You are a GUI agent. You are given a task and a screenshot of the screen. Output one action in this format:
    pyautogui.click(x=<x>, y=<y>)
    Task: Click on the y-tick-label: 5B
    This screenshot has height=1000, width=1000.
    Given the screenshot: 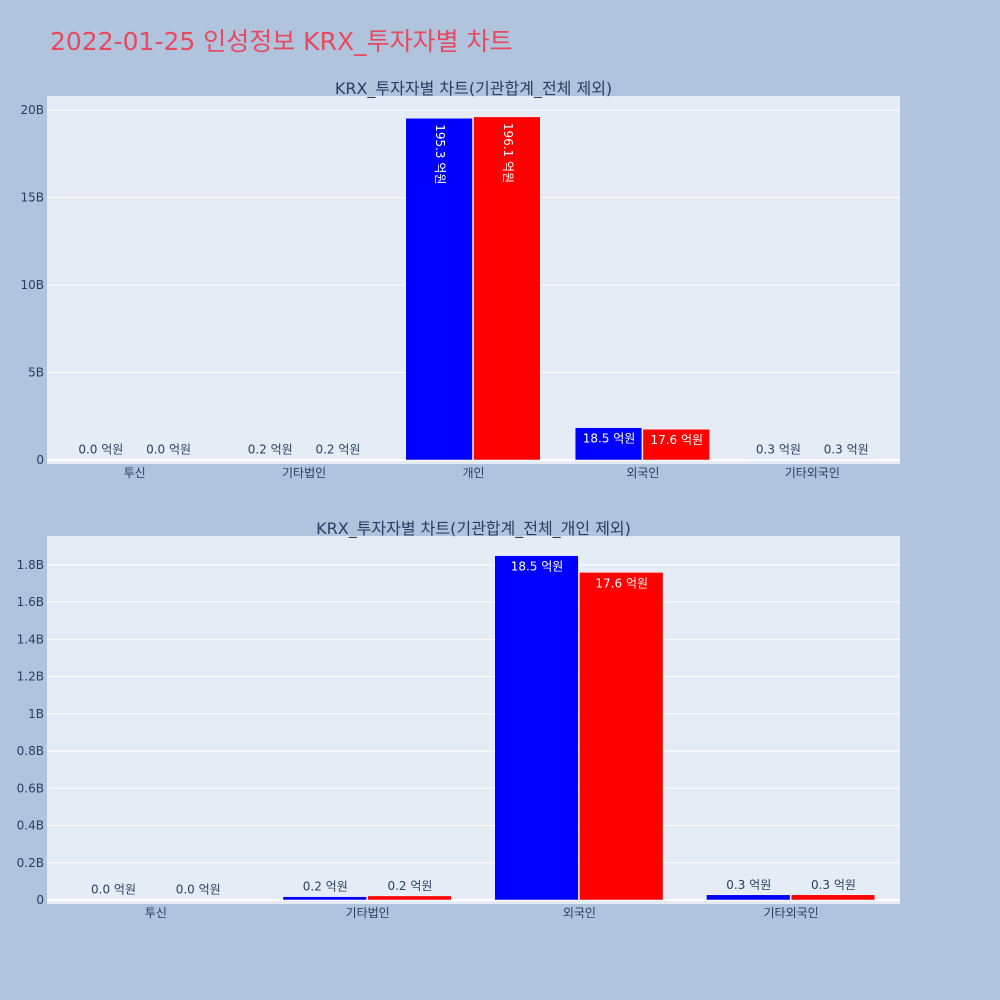 What is the action you would take?
    pyautogui.click(x=36, y=373)
    